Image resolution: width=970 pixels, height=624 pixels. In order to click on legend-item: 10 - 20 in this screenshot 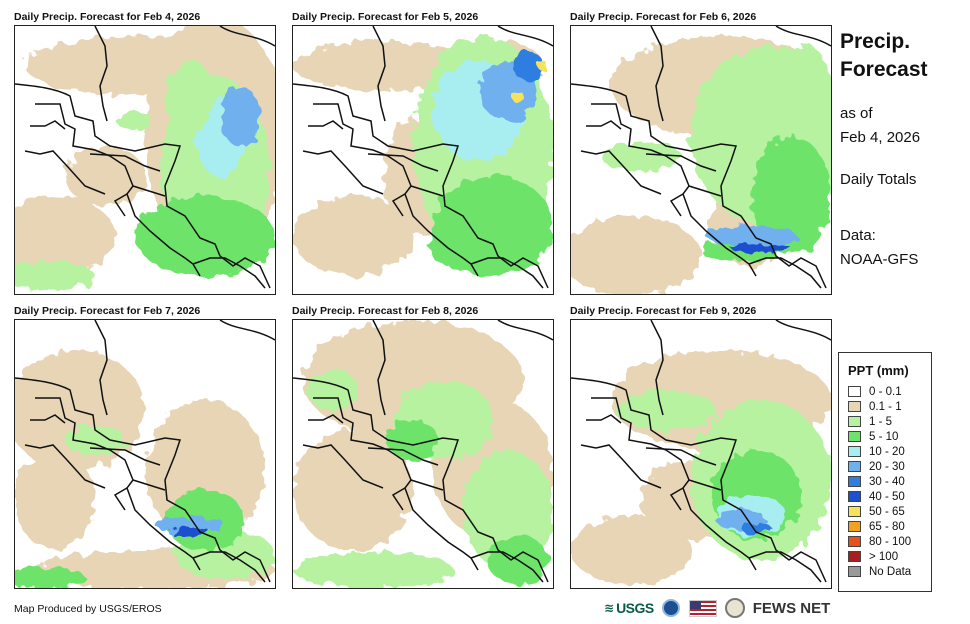, I will do `click(889, 451)`.